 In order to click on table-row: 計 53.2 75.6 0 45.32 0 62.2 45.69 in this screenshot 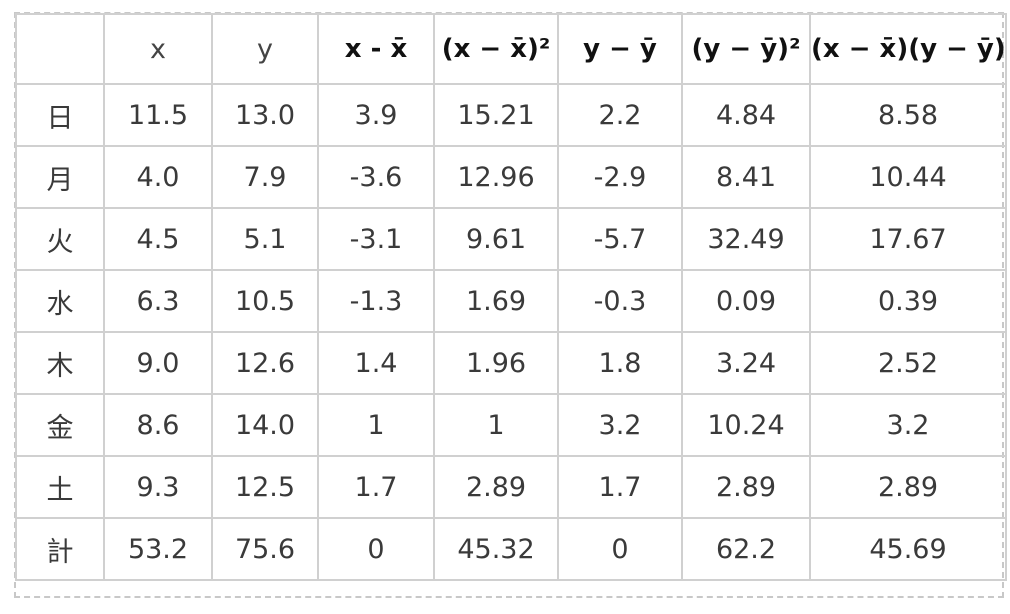, I will do `click(511, 549)`.